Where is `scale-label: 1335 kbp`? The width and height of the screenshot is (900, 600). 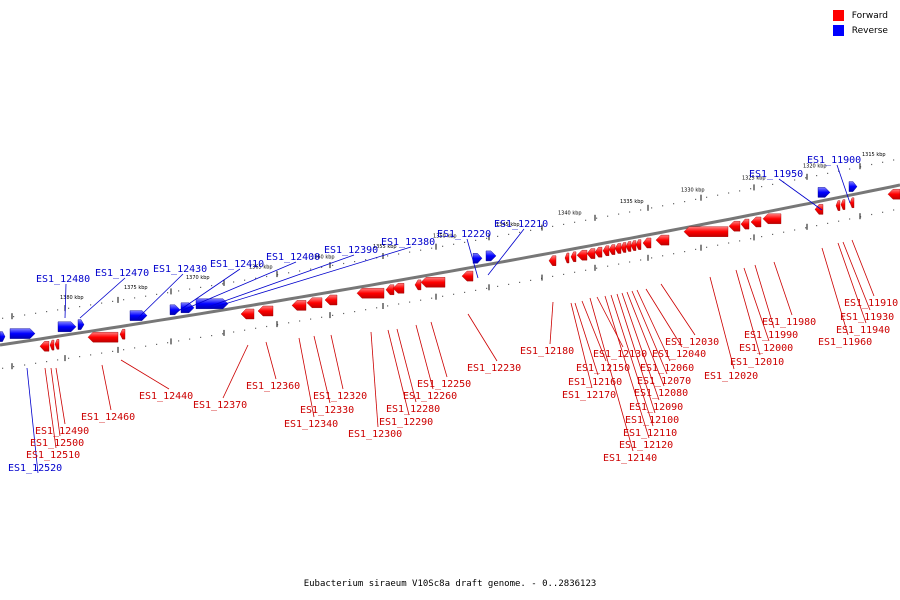
scale-label: 1335 kbp is located at coordinates (632, 202).